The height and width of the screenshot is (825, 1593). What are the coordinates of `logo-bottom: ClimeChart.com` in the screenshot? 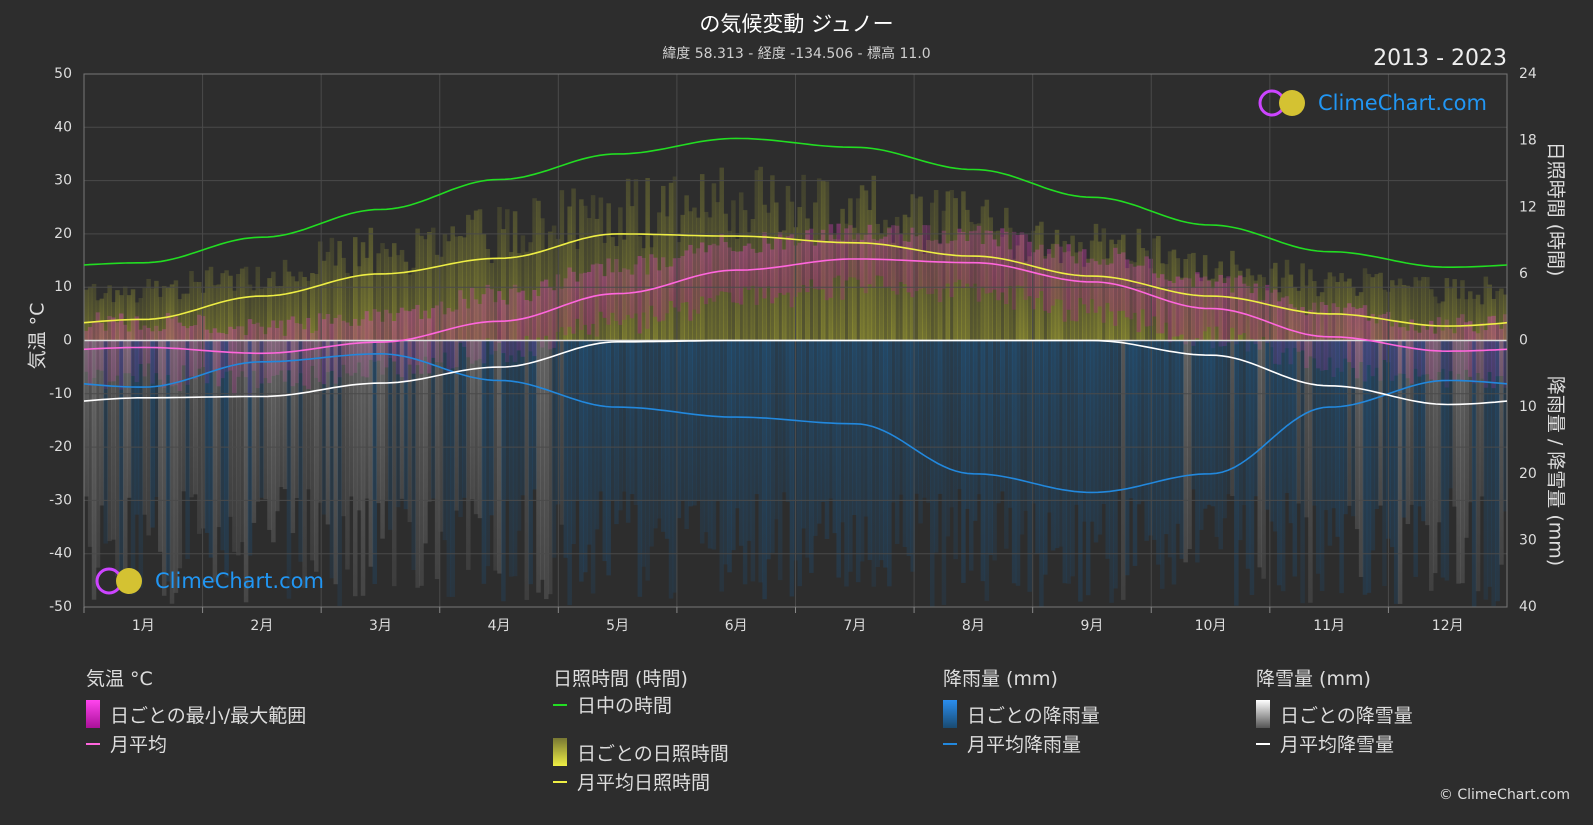 It's located at (209, 581).